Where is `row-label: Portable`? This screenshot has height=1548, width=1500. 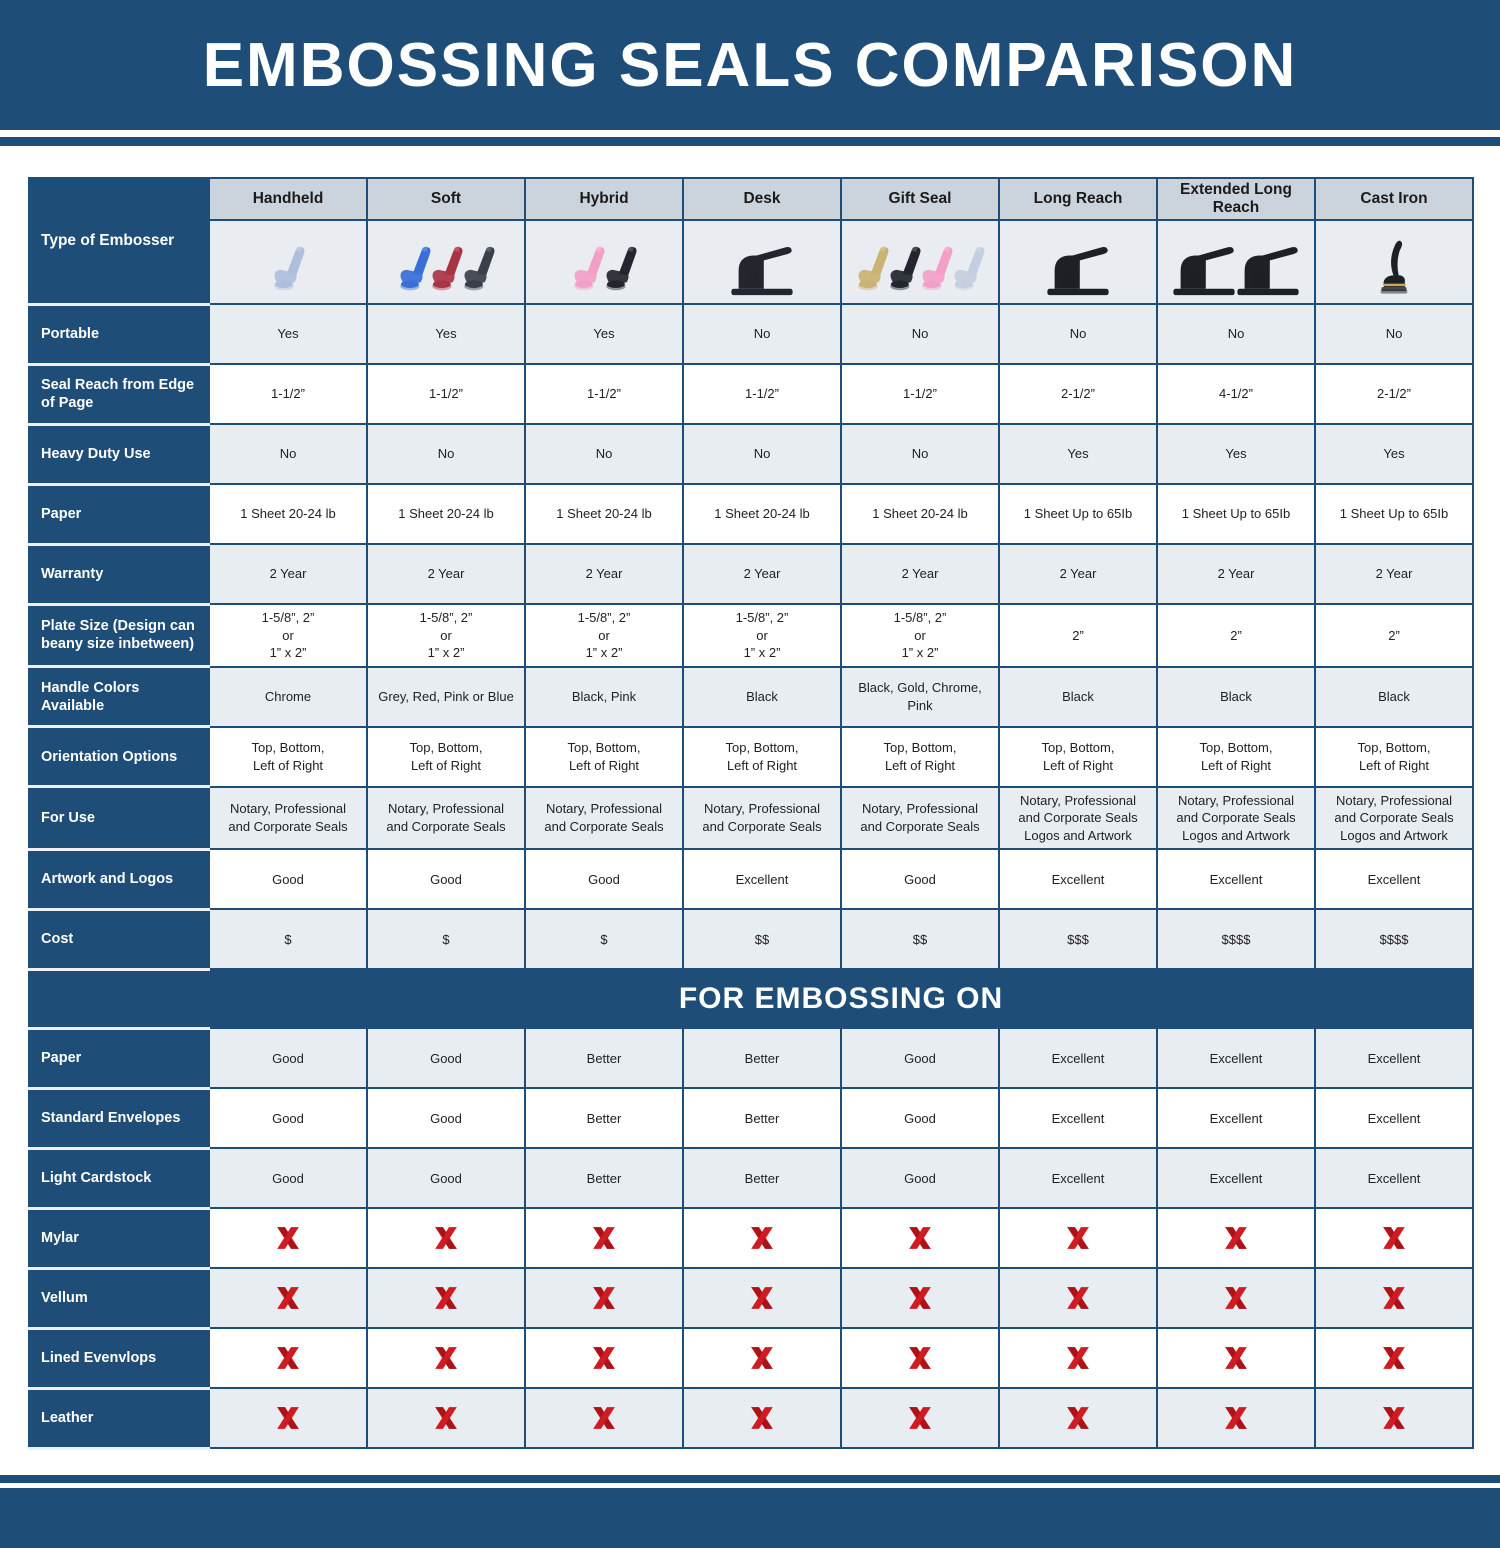
row-label: Portable is located at coordinates (119, 334).